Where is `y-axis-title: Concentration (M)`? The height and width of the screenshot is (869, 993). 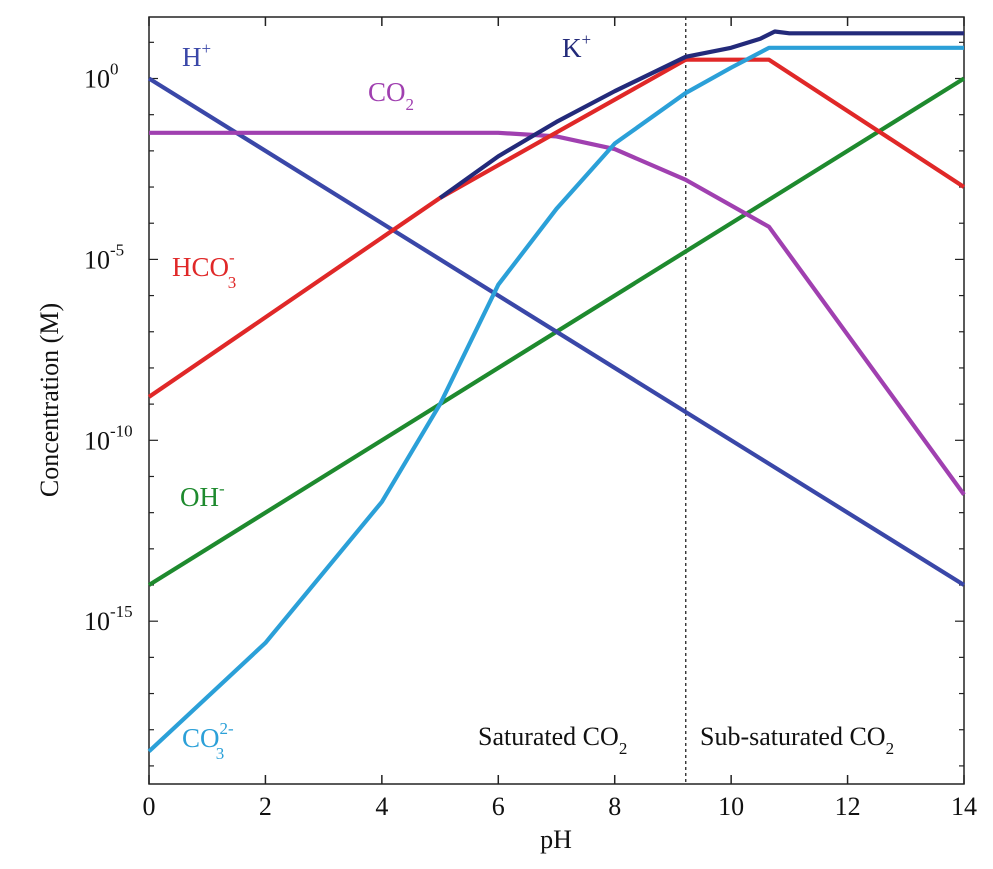
y-axis-title: Concentration (M) is located at coordinates (49, 400).